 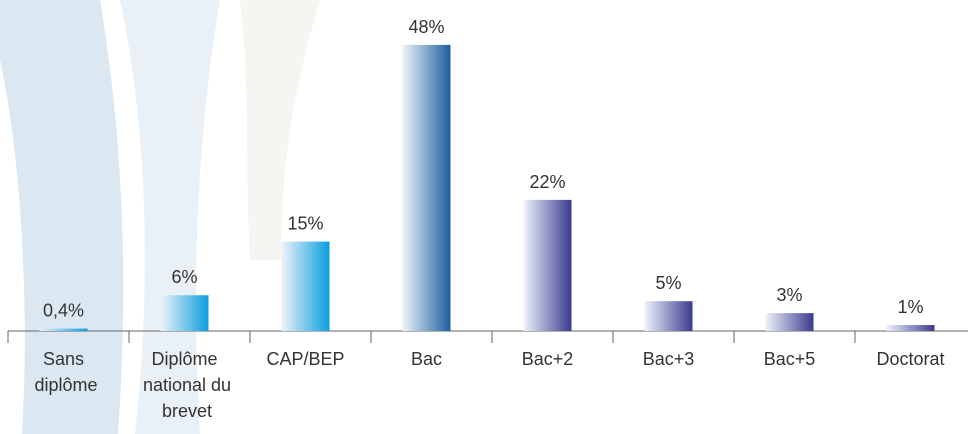 I want to click on value-label: 0,4%, so click(x=63, y=311).